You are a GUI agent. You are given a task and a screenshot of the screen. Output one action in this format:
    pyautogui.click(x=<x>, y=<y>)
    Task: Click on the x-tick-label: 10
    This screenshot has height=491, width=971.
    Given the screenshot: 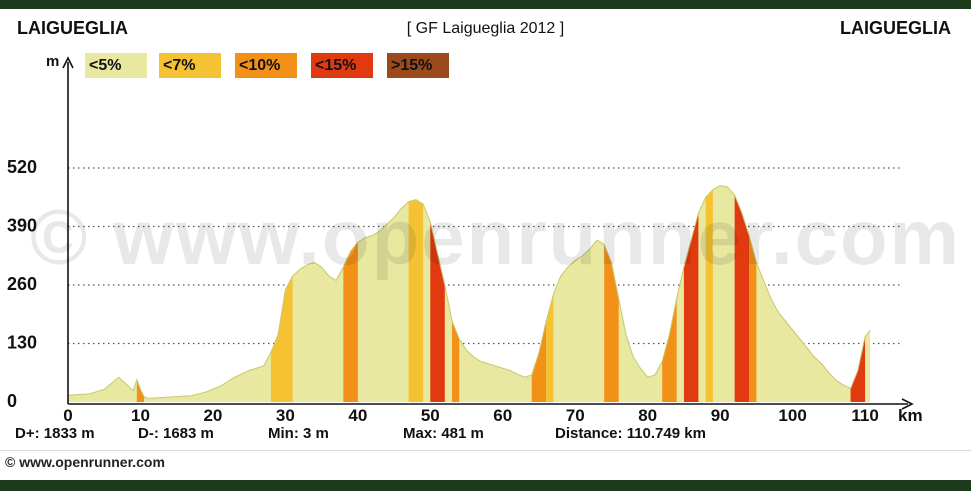 What is the action you would take?
    pyautogui.click(x=140, y=415)
    